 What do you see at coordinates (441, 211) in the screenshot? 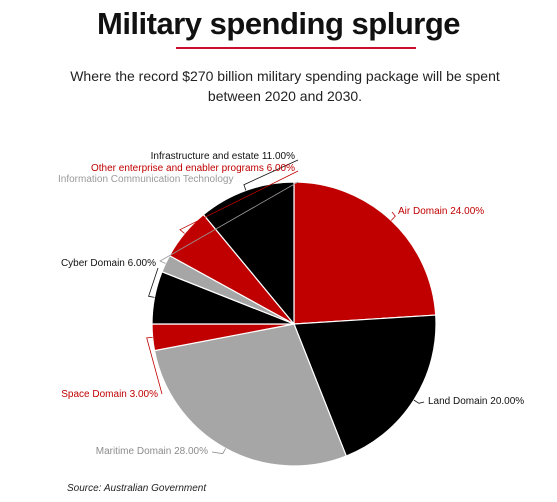
I see `slice-label: Air Domain 24.00%` at bounding box center [441, 211].